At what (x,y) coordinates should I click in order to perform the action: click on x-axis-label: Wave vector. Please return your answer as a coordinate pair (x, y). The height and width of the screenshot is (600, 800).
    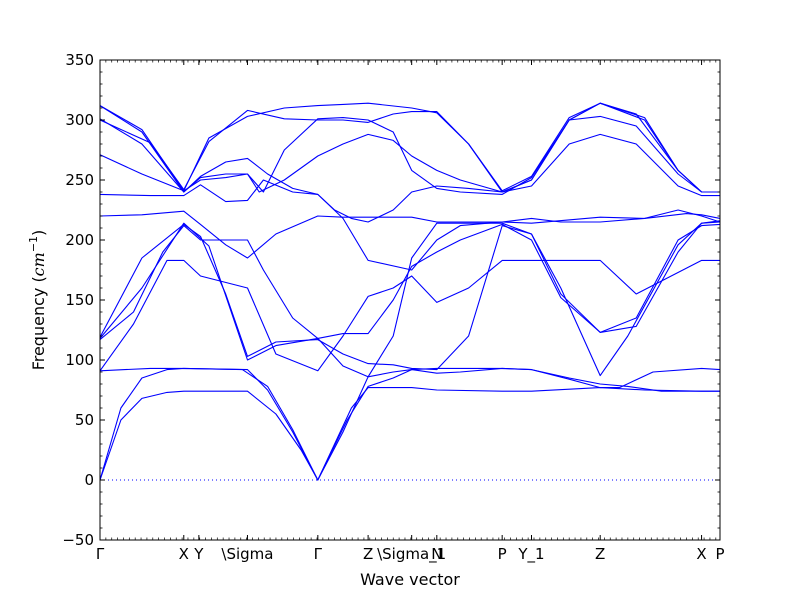
    Looking at the image, I should click on (410, 579).